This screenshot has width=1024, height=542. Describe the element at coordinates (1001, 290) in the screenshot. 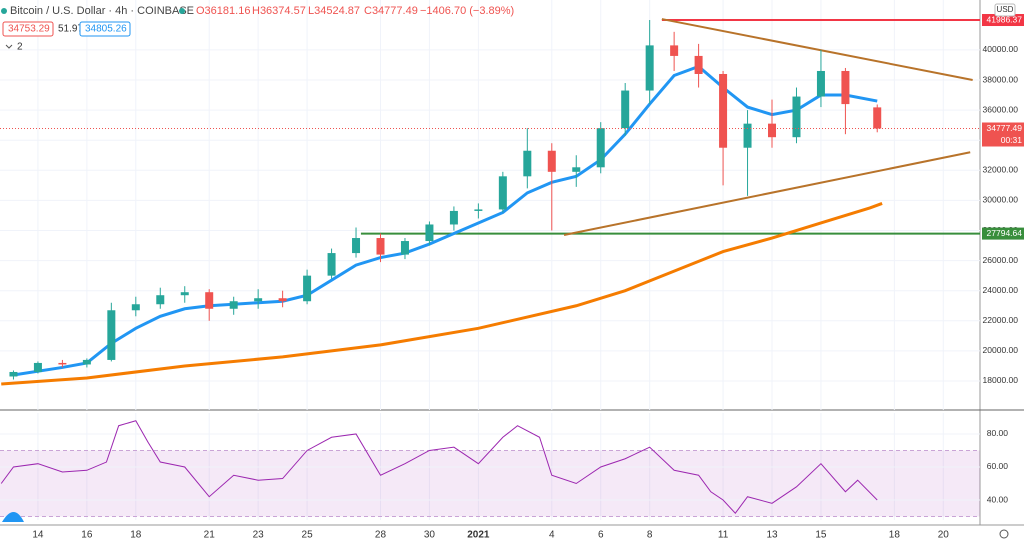

I see `y-tick-label: 24000.00` at that location.